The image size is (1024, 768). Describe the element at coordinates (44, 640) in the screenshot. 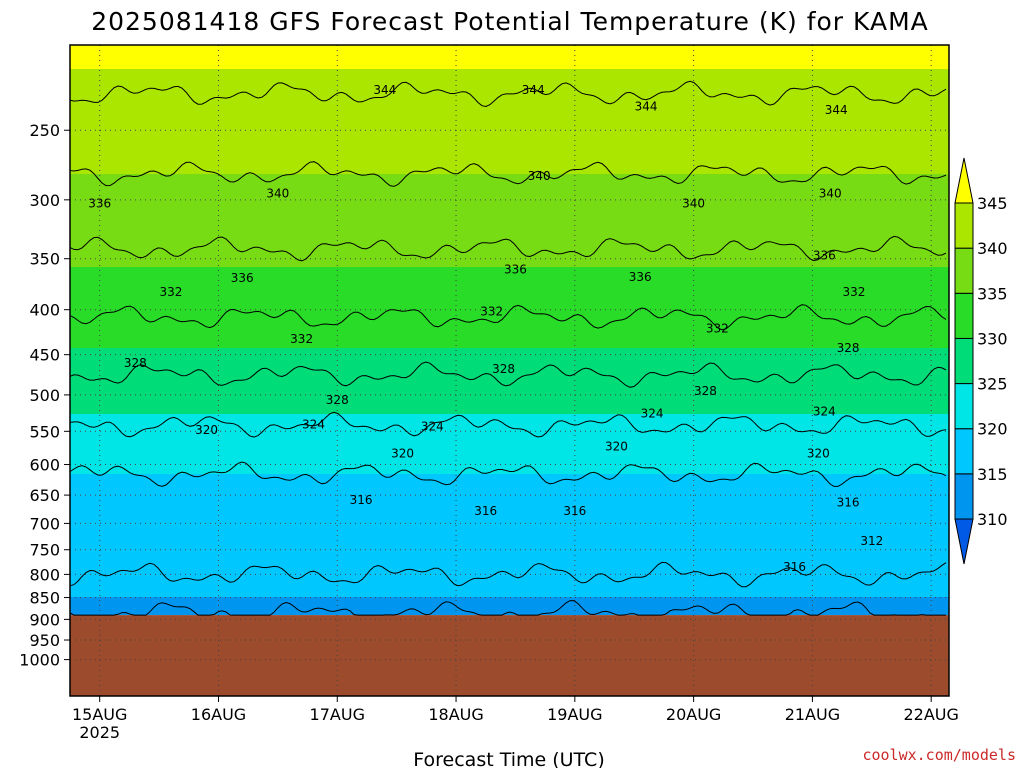

I see `y-tick-label: 950` at that location.